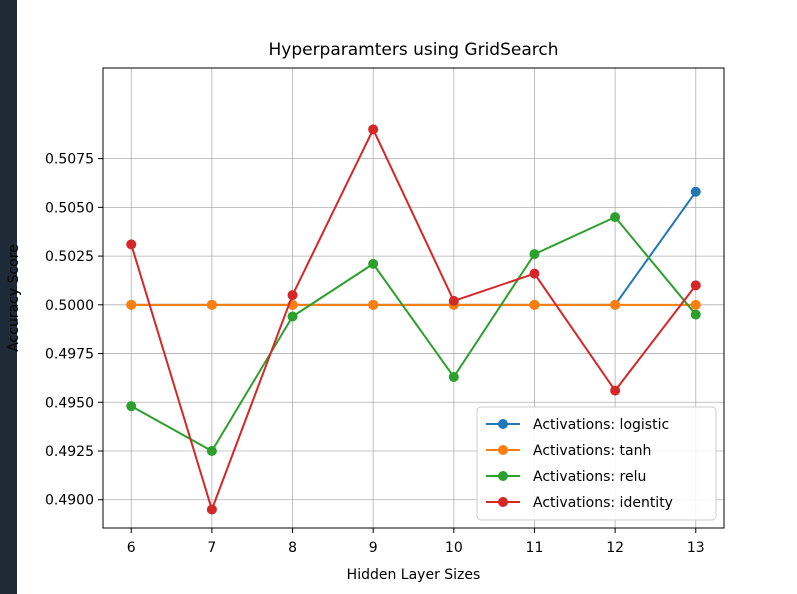  I want to click on x-tick-label: 7, so click(211, 548).